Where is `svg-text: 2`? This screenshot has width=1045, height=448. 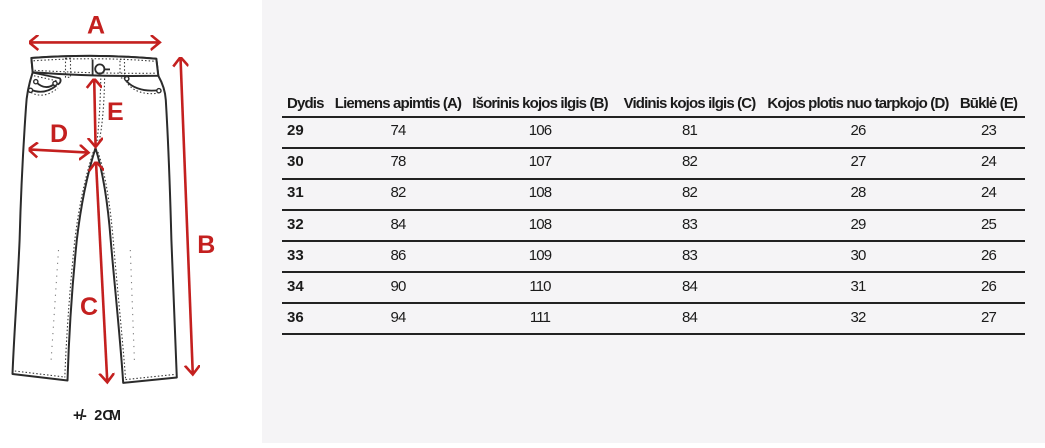 svg-text: 2 is located at coordinates (98, 416).